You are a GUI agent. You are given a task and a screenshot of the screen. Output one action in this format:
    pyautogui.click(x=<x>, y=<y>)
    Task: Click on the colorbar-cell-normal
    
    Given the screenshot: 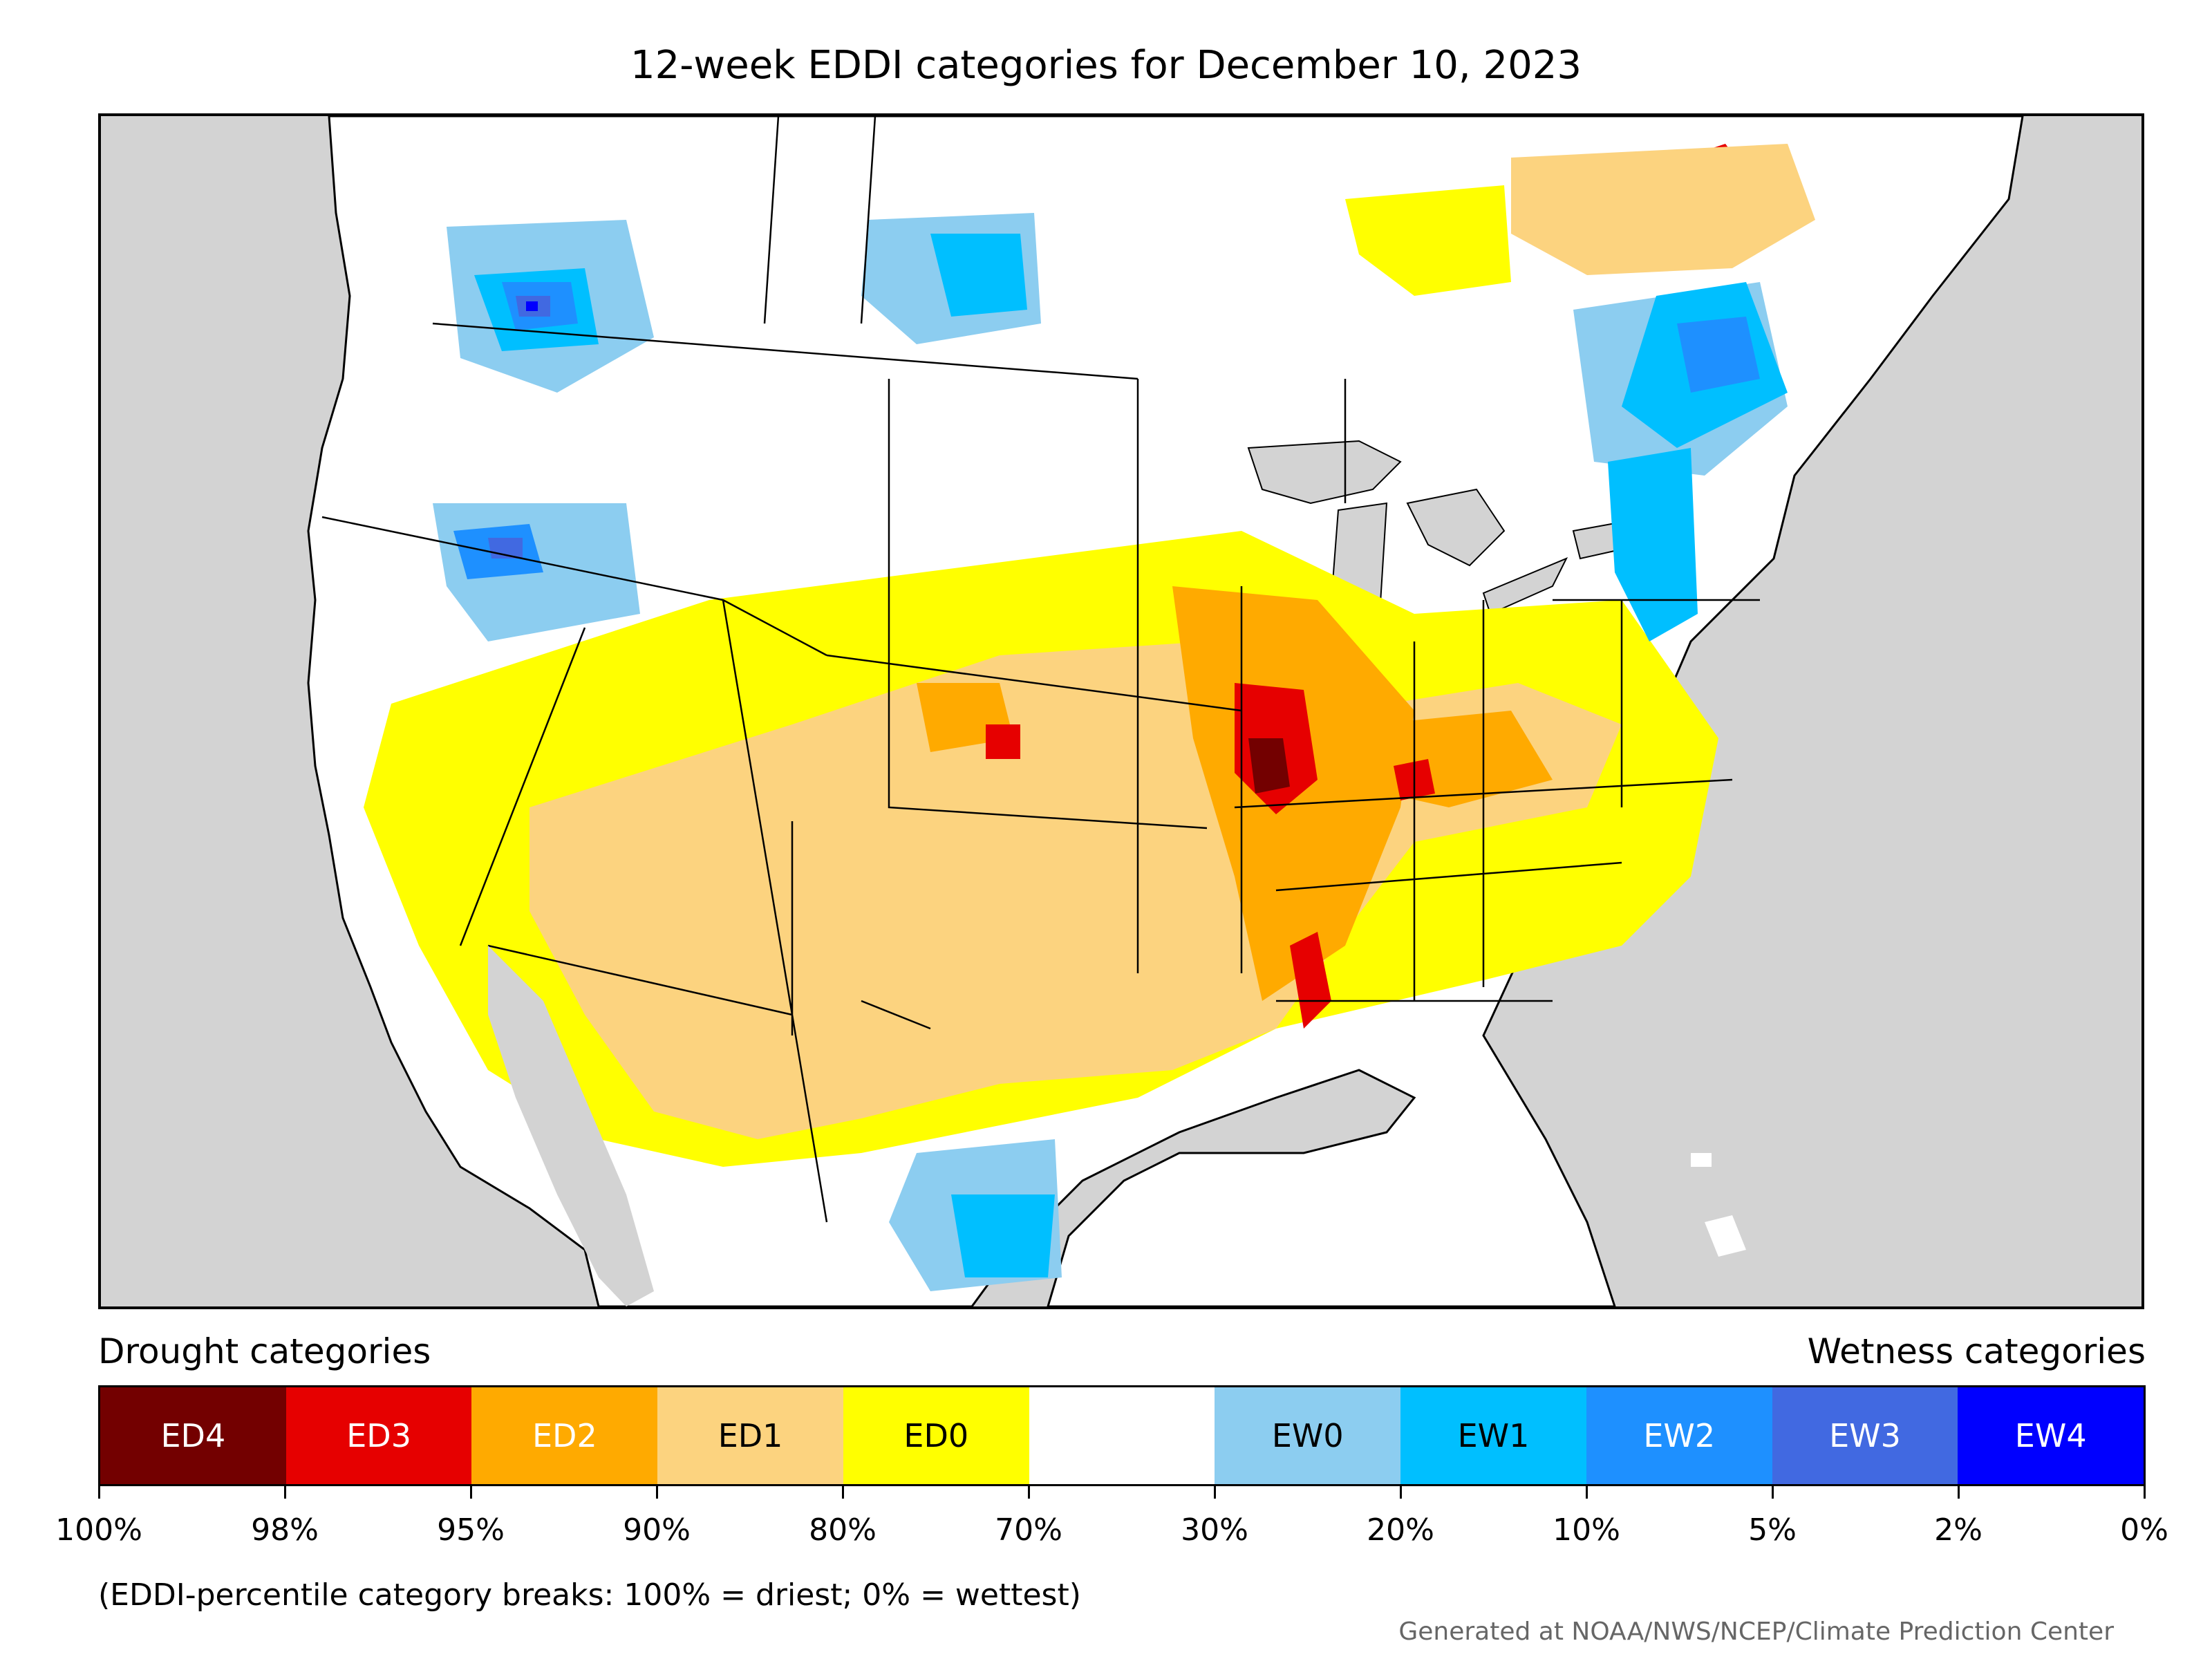 What is the action you would take?
    pyautogui.click(x=1122, y=1436)
    